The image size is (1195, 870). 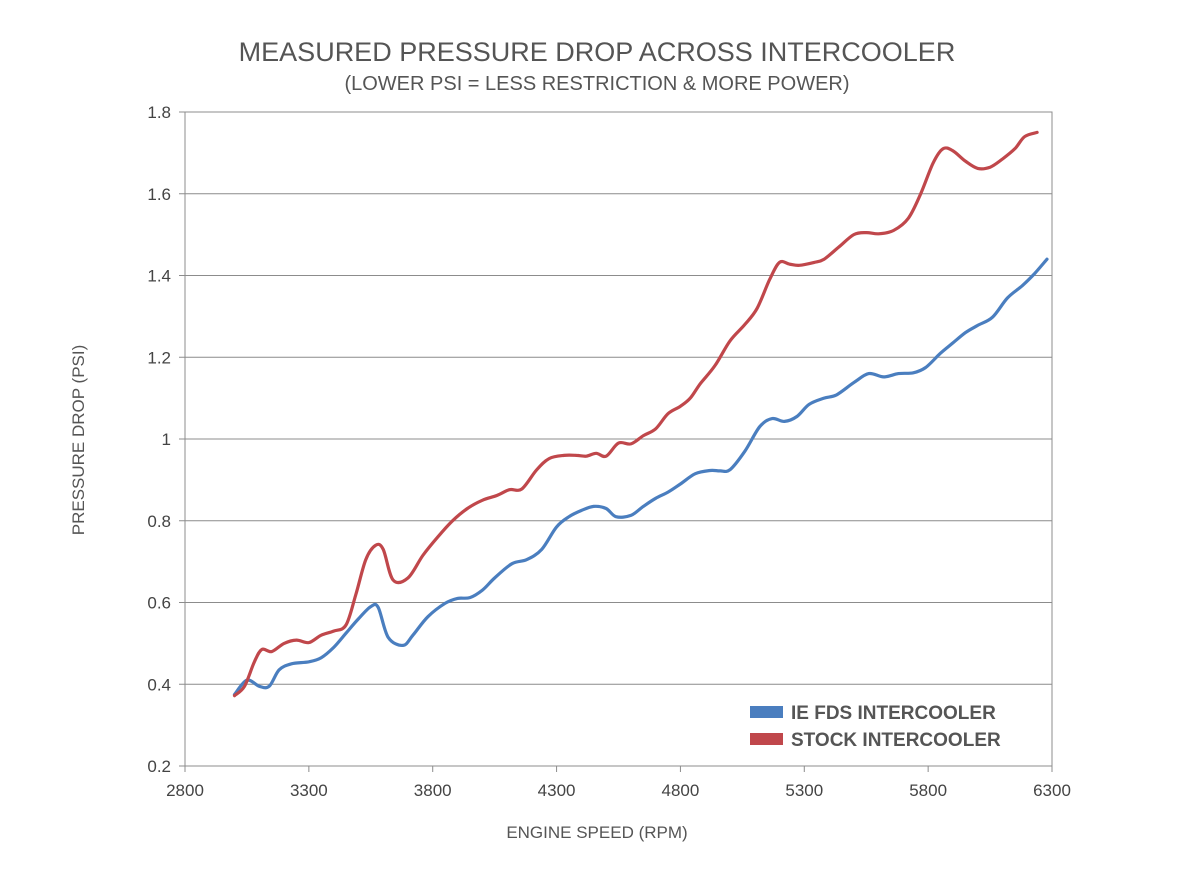 What do you see at coordinates (159, 521) in the screenshot?
I see `y-tick-label: 0.8` at bounding box center [159, 521].